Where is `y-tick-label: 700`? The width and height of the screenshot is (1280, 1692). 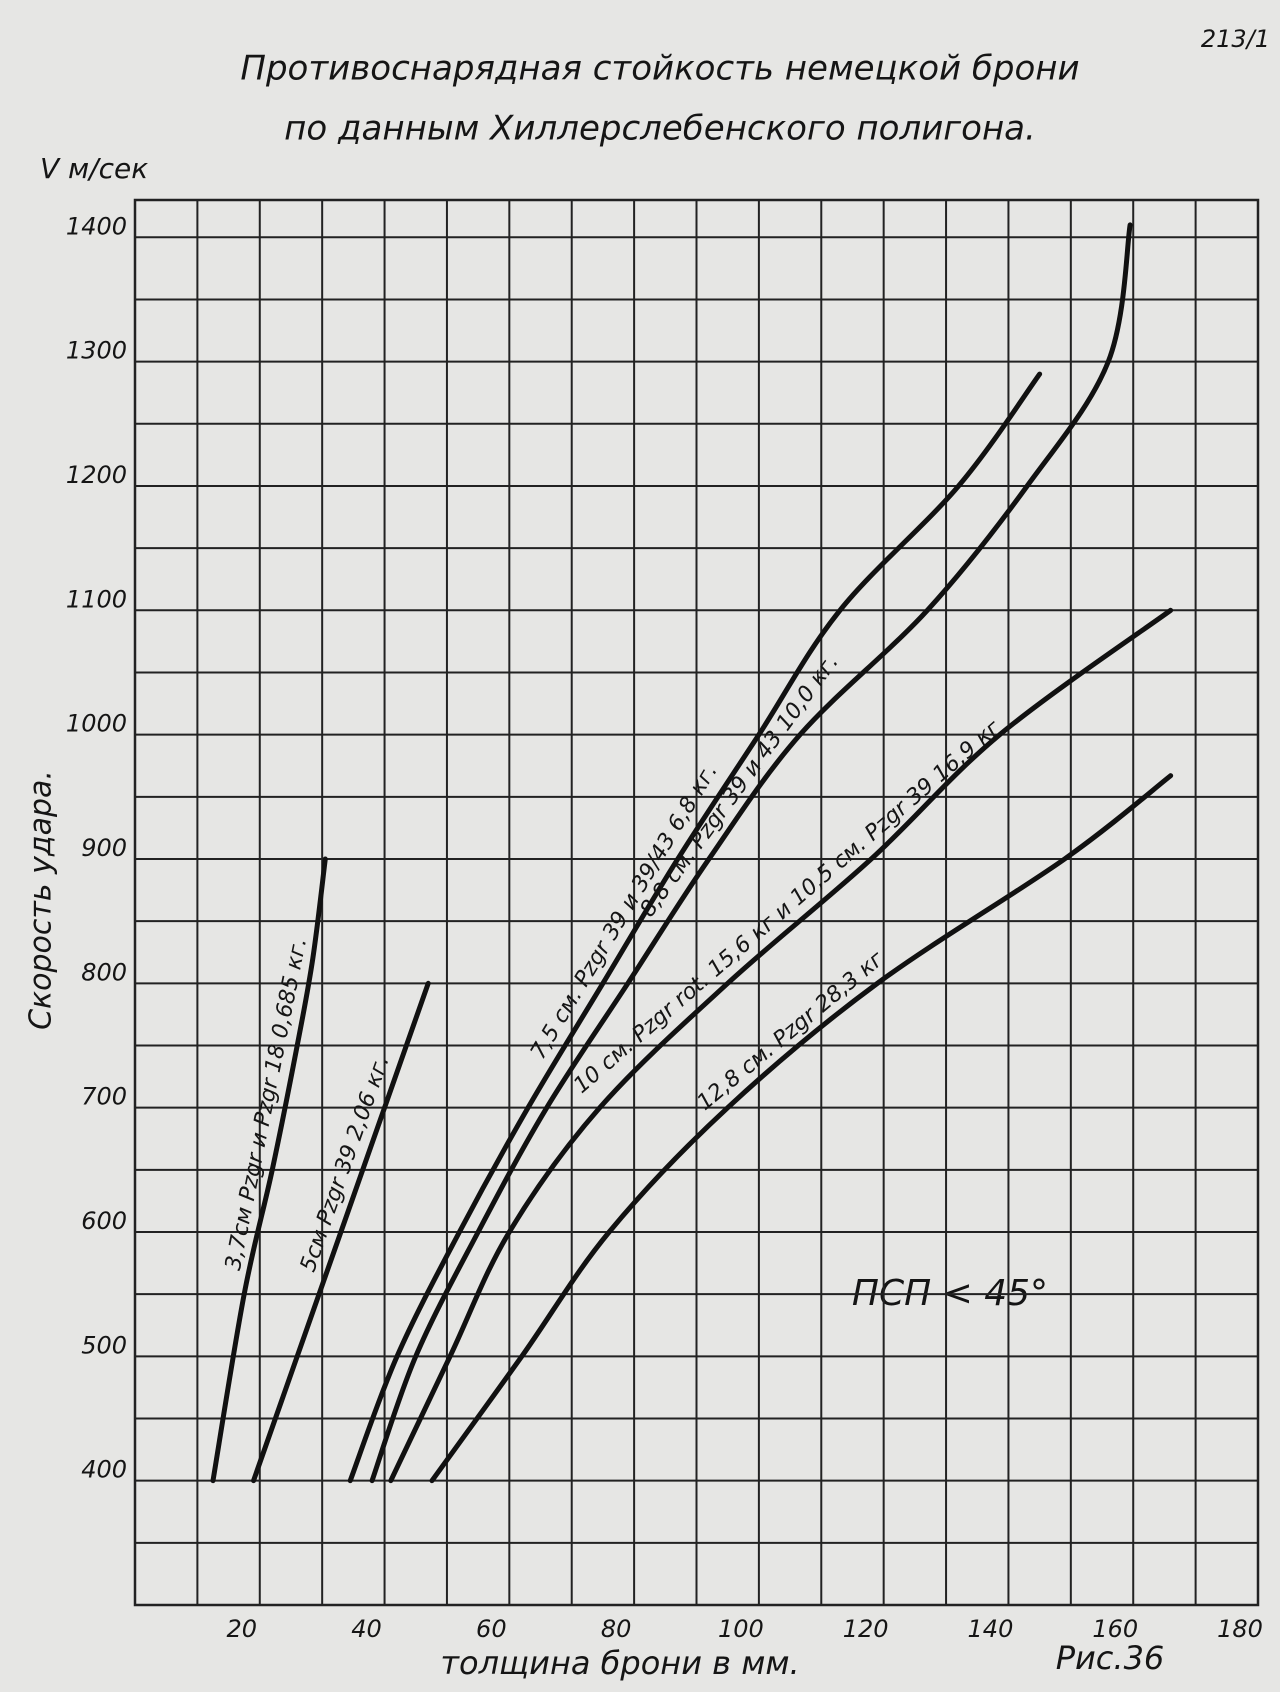
y-tick-label: 700 is located at coordinates (104, 1097).